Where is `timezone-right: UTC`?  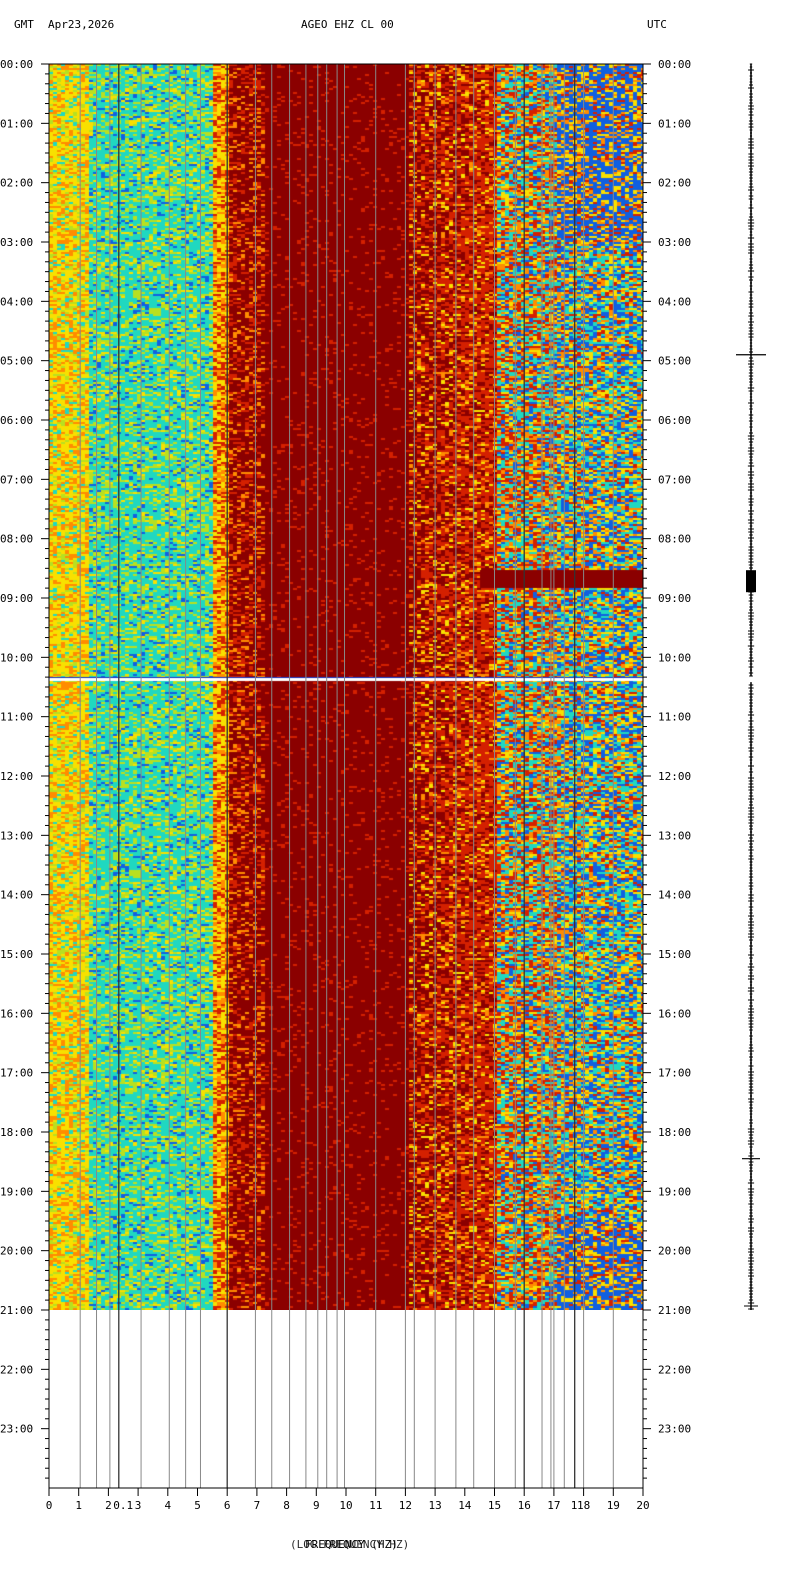 timezone-right: UTC is located at coordinates (657, 24).